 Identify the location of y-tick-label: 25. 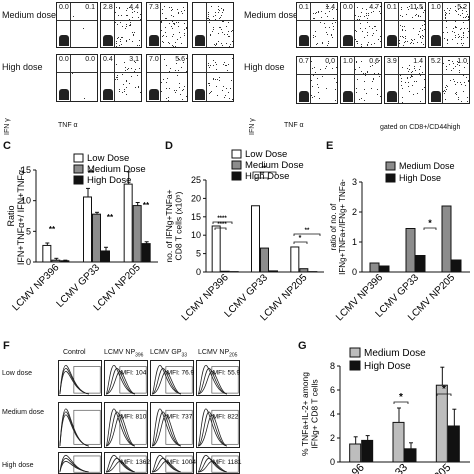
(196, 180).